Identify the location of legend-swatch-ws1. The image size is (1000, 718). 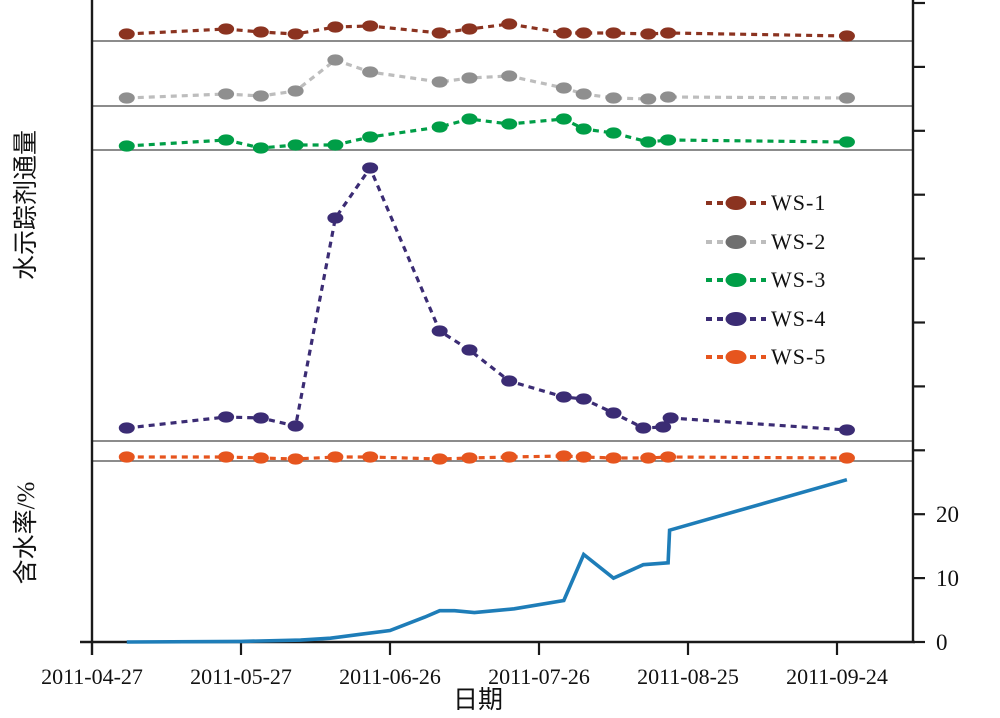
(736, 203).